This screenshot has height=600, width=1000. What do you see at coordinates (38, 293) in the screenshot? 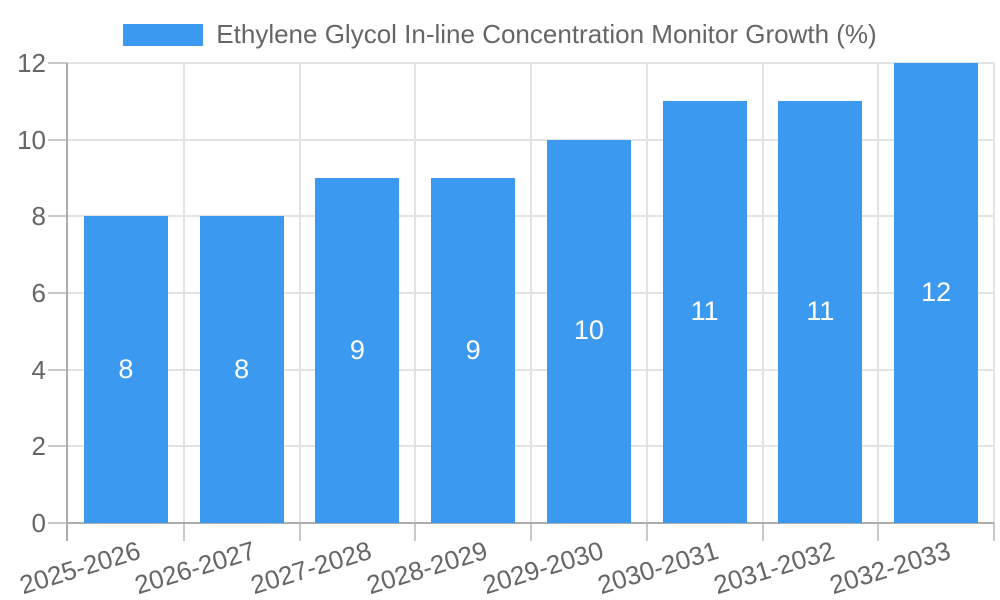
I see `y-axis-tick-label: 6` at bounding box center [38, 293].